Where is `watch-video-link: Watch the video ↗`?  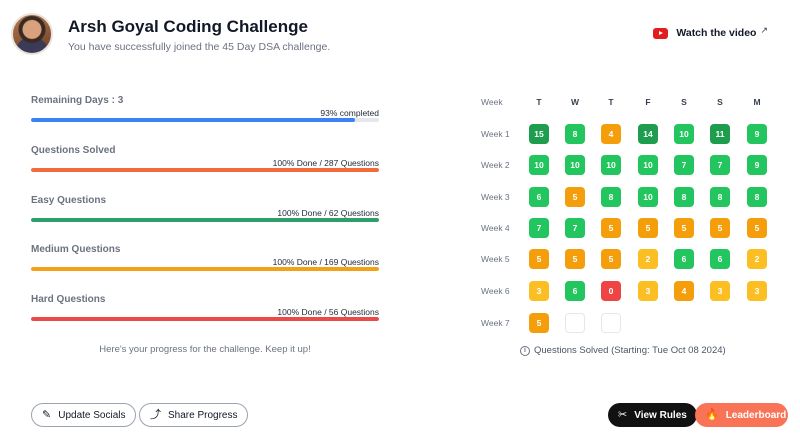 watch-video-link: Watch the video ↗ is located at coordinates (712, 31).